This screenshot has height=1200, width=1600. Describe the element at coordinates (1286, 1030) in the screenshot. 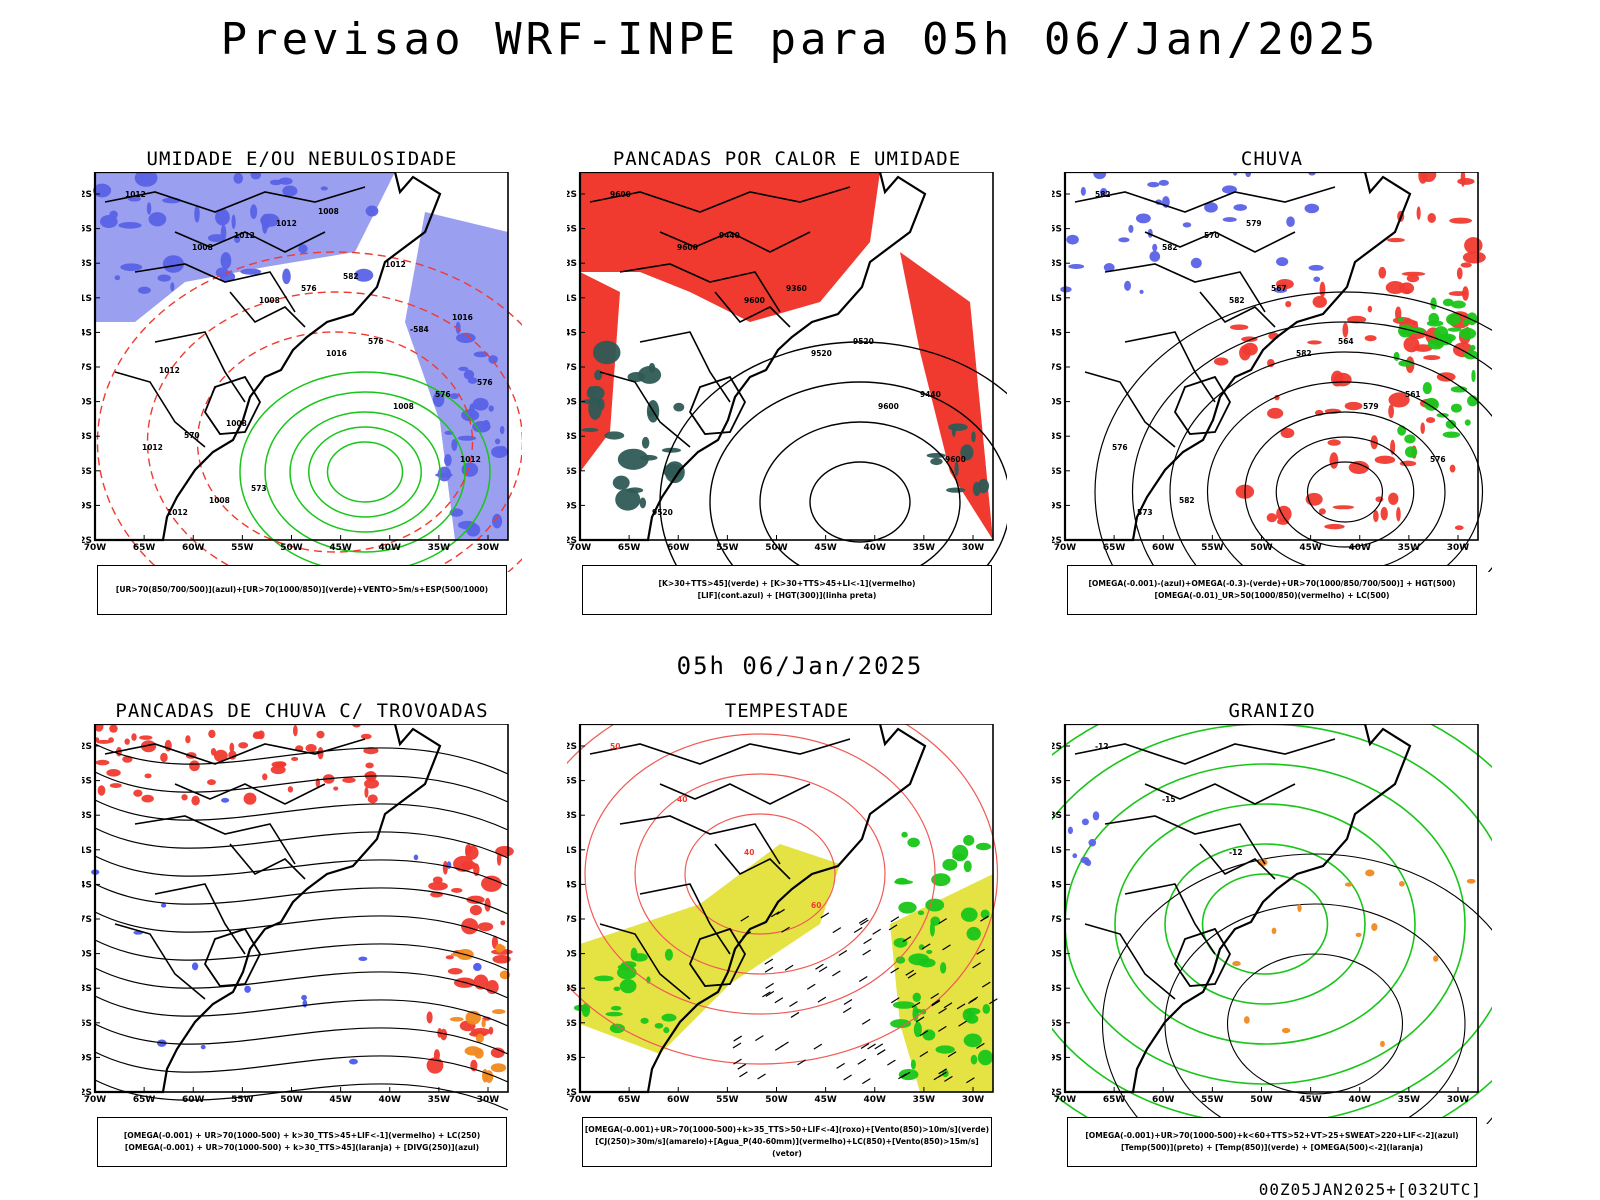

I see `omega-orange` at that location.